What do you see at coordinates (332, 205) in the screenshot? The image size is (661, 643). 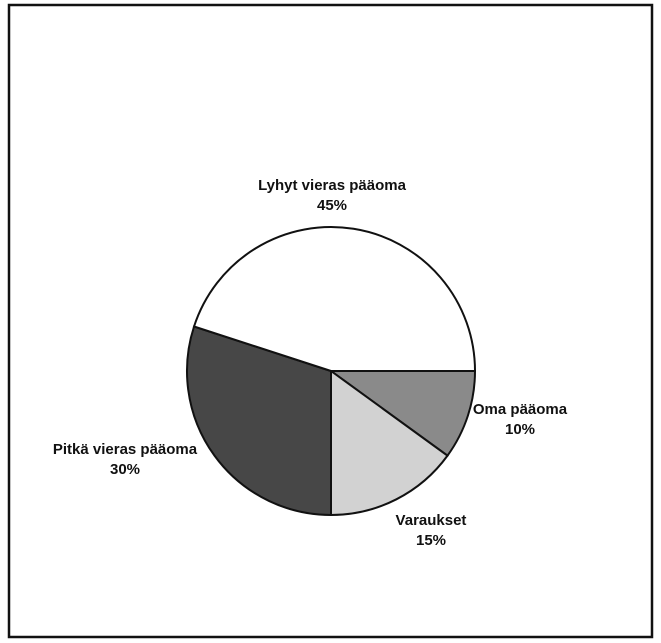 I see `slice-value-label: 45%` at bounding box center [332, 205].